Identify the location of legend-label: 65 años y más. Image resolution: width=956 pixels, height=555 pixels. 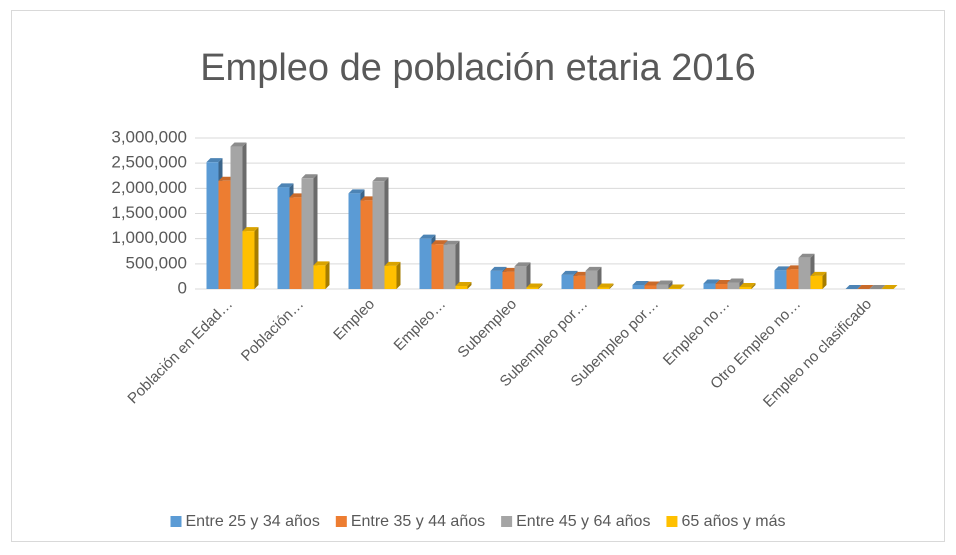
(733, 521).